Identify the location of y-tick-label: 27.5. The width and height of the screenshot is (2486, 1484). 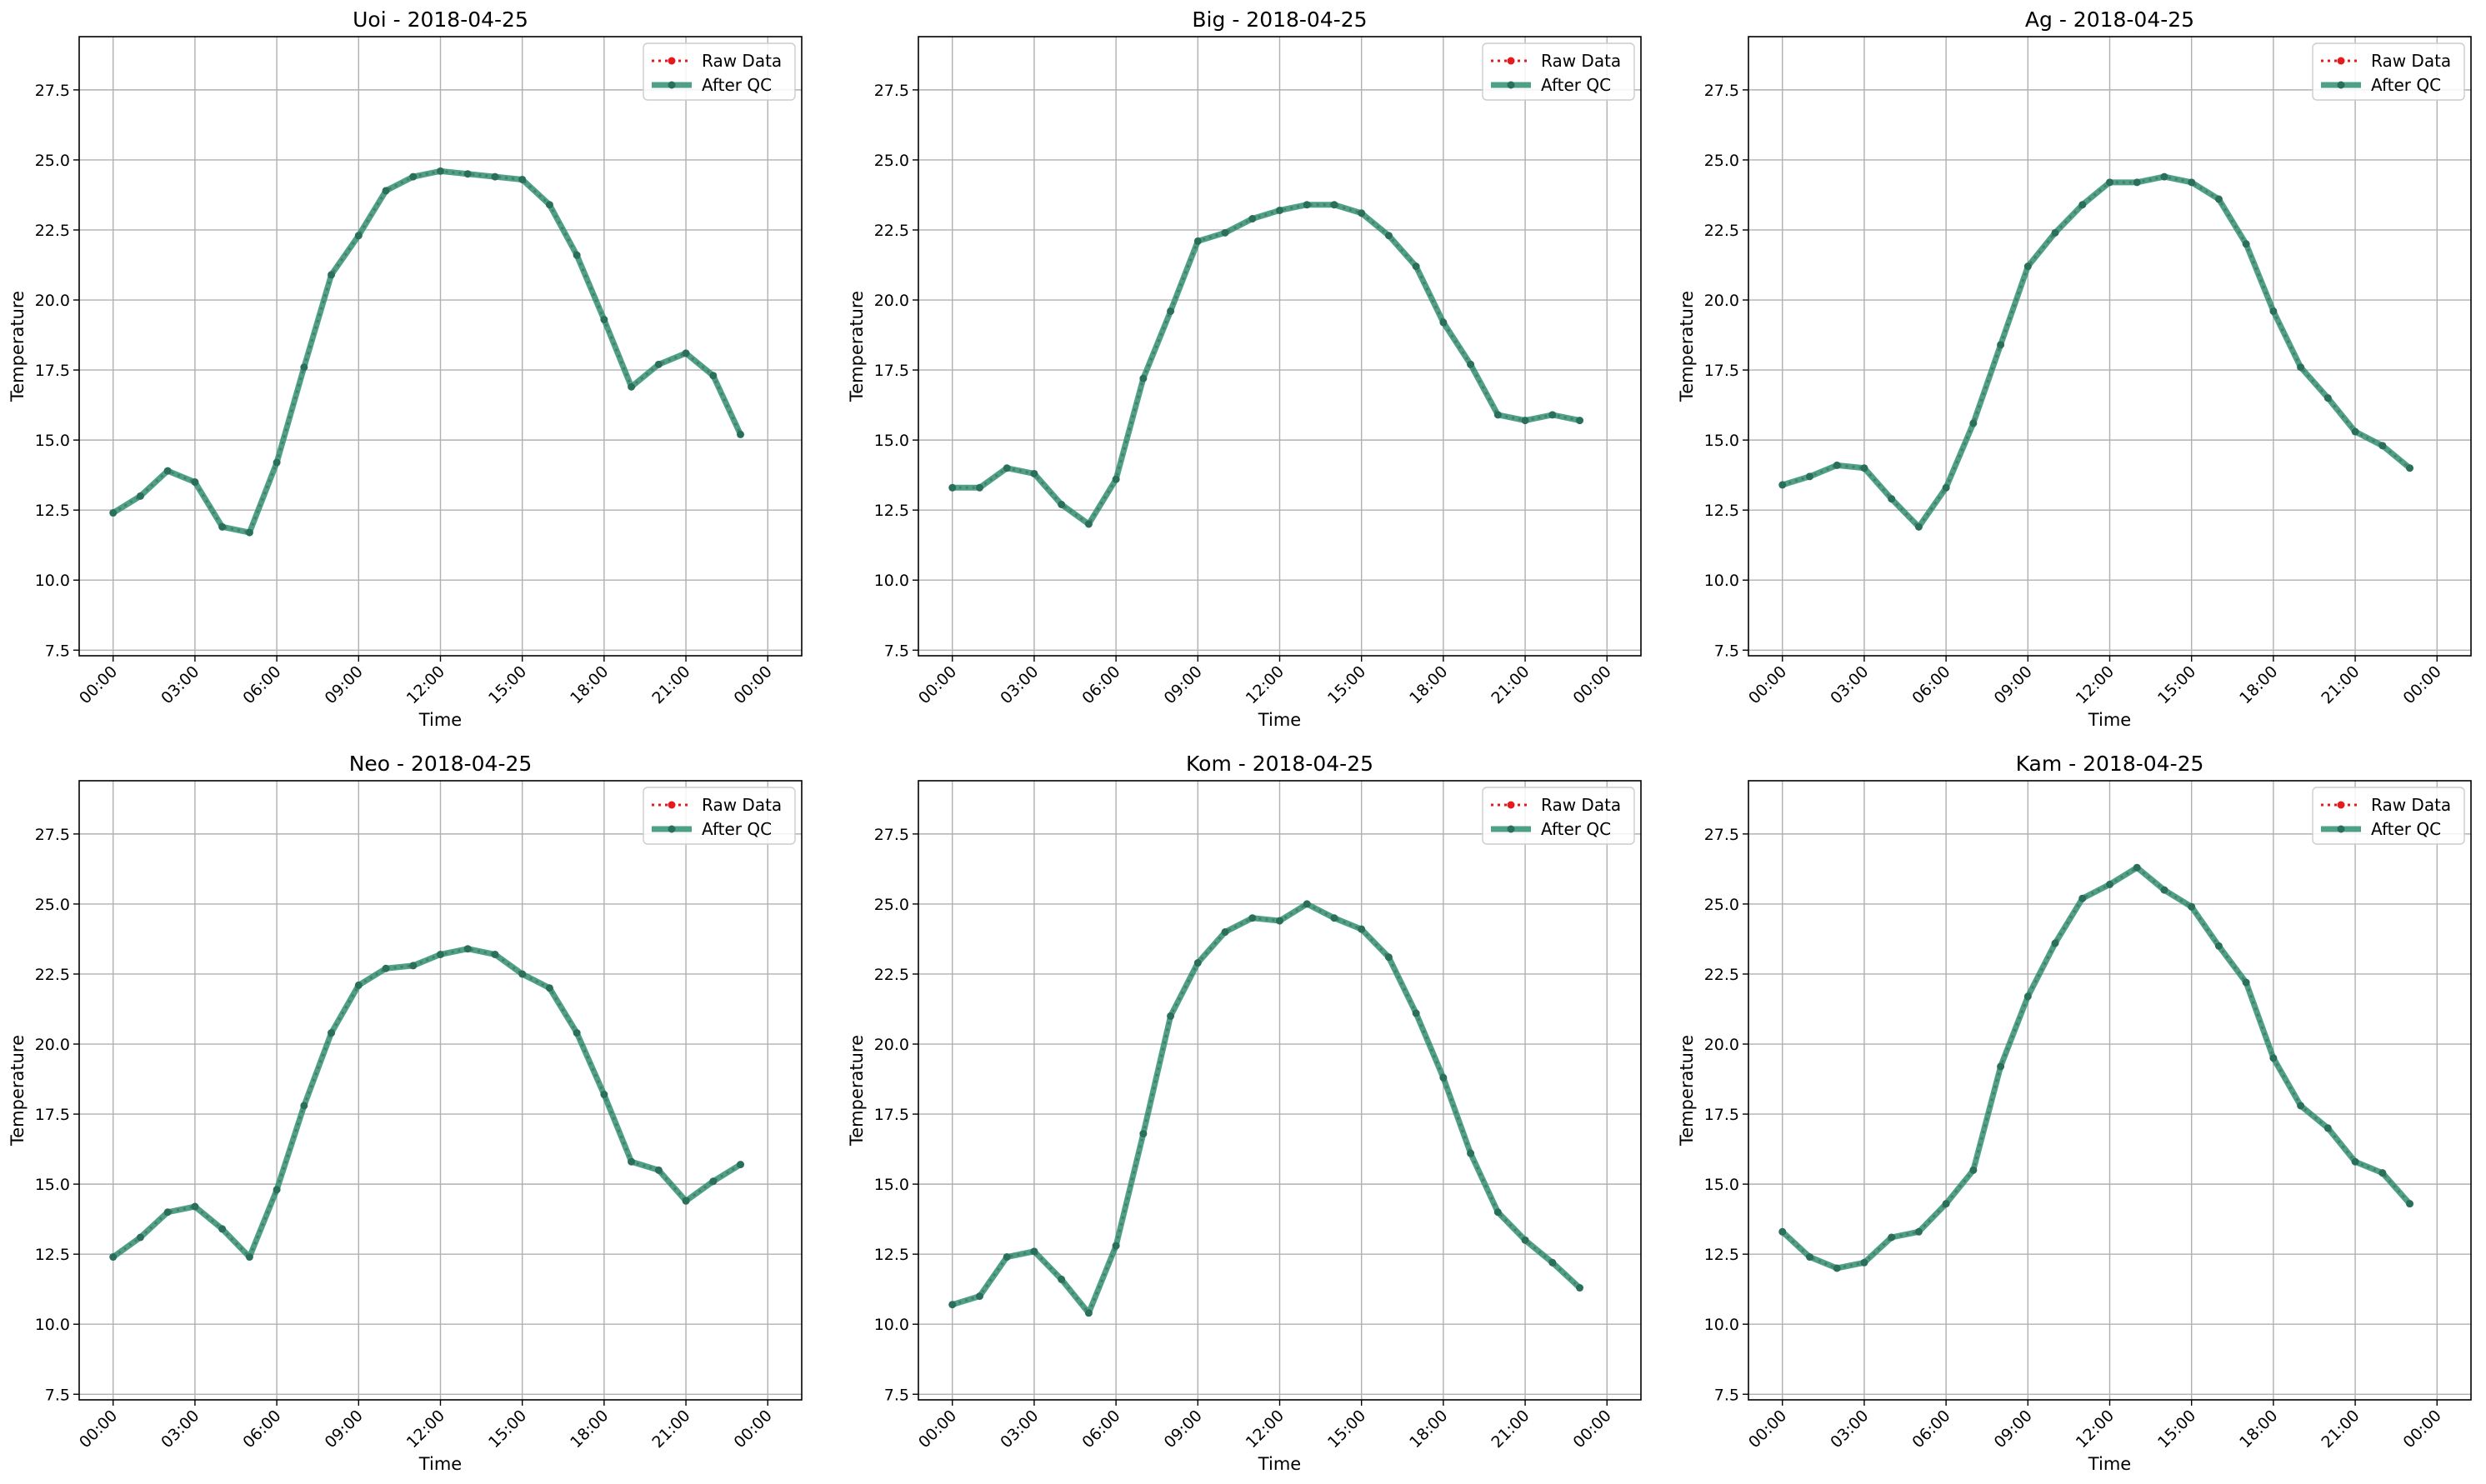
(1721, 91).